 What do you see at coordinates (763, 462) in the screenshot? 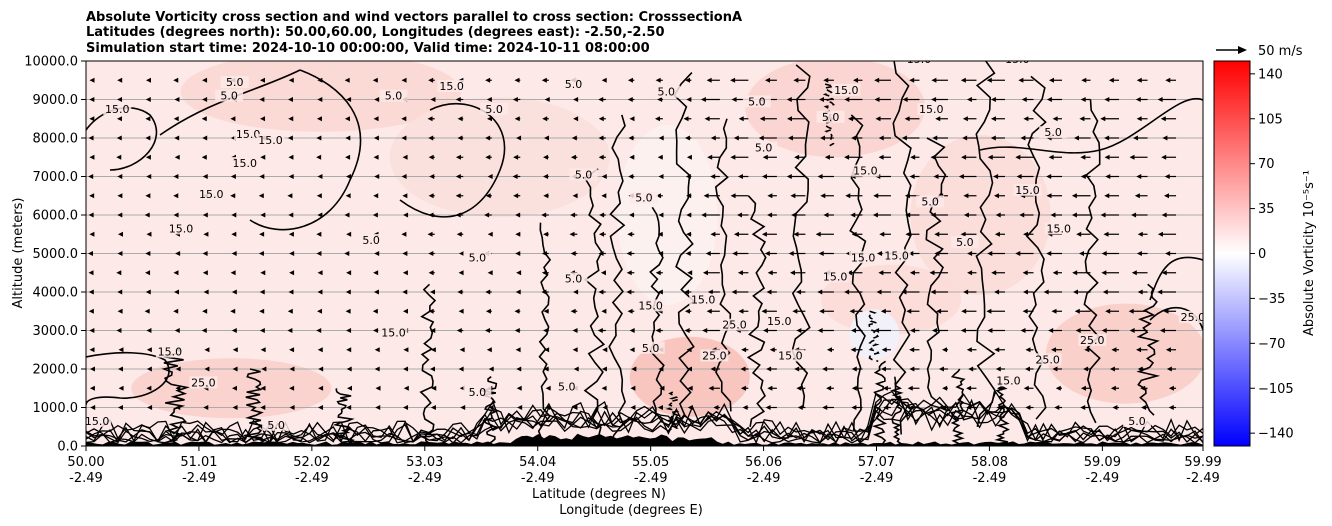
I see `x-tick-label-latitude: 56.06` at bounding box center [763, 462].